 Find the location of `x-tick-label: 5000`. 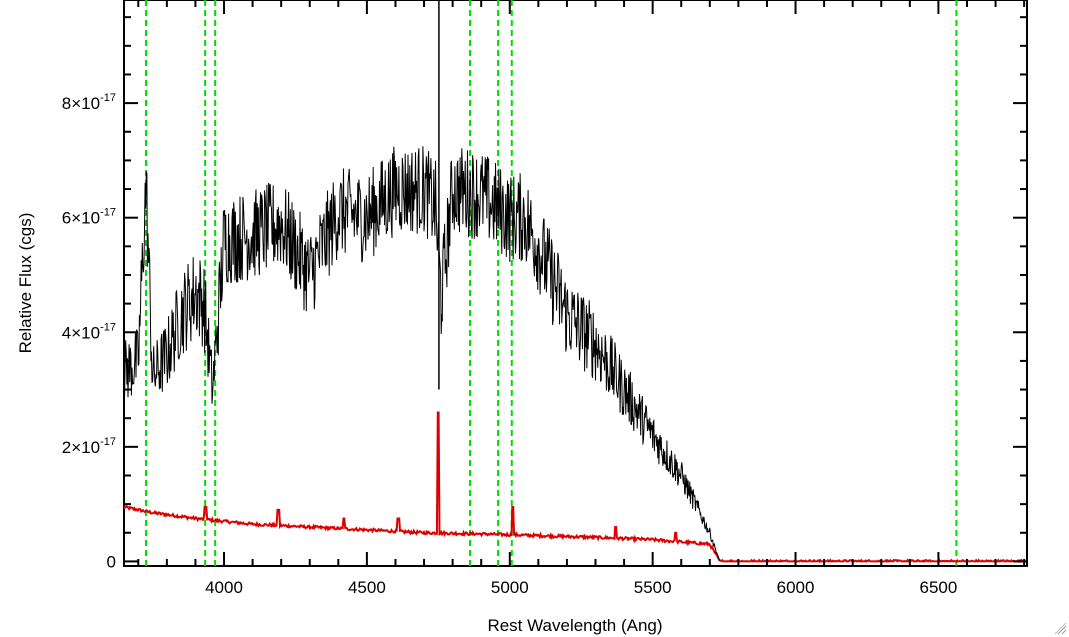

x-tick-label: 5000 is located at coordinates (510, 587).